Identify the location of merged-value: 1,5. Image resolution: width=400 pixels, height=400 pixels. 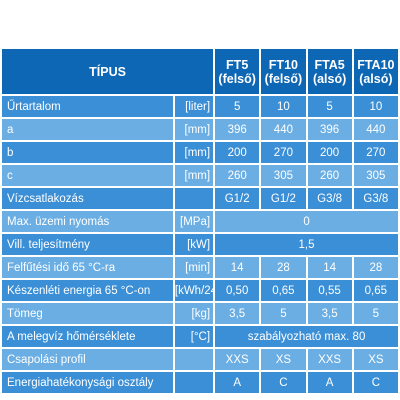
(306, 244).